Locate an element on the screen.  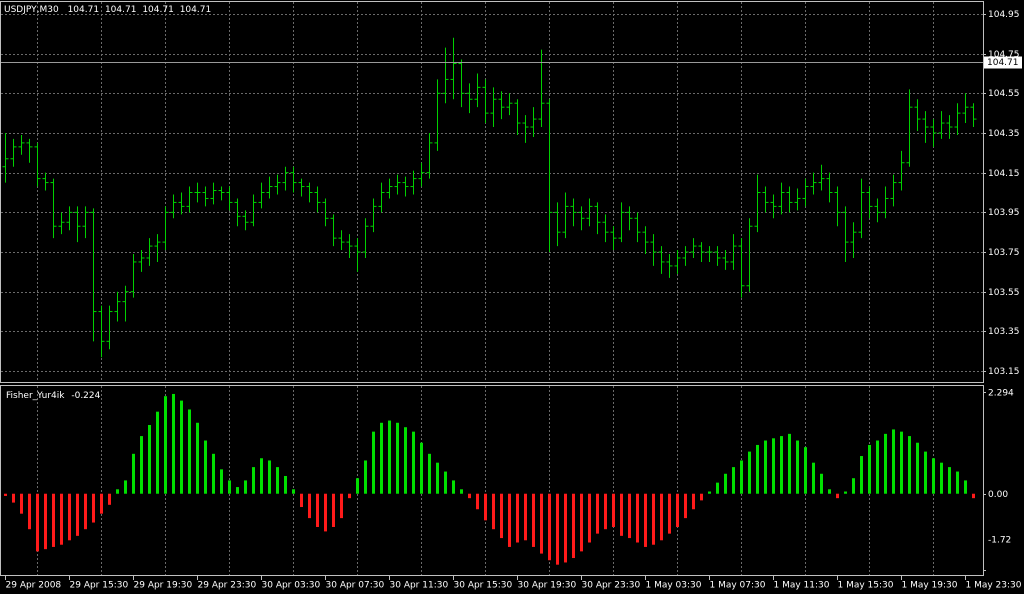
y-tick-label: 104.95 is located at coordinates (1004, 15).